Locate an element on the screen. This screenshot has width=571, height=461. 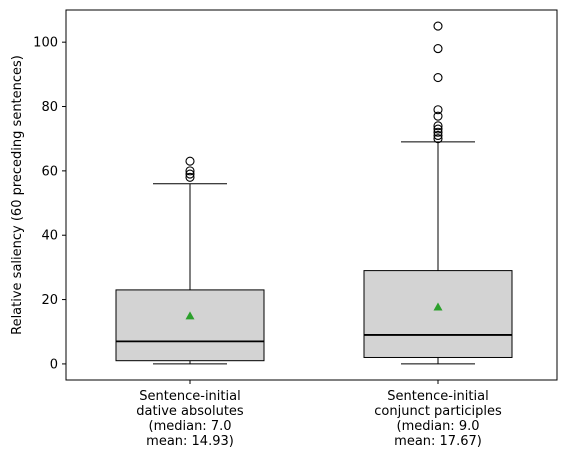
x-tick-label-line: (median: 7.0 is located at coordinates (190, 426).